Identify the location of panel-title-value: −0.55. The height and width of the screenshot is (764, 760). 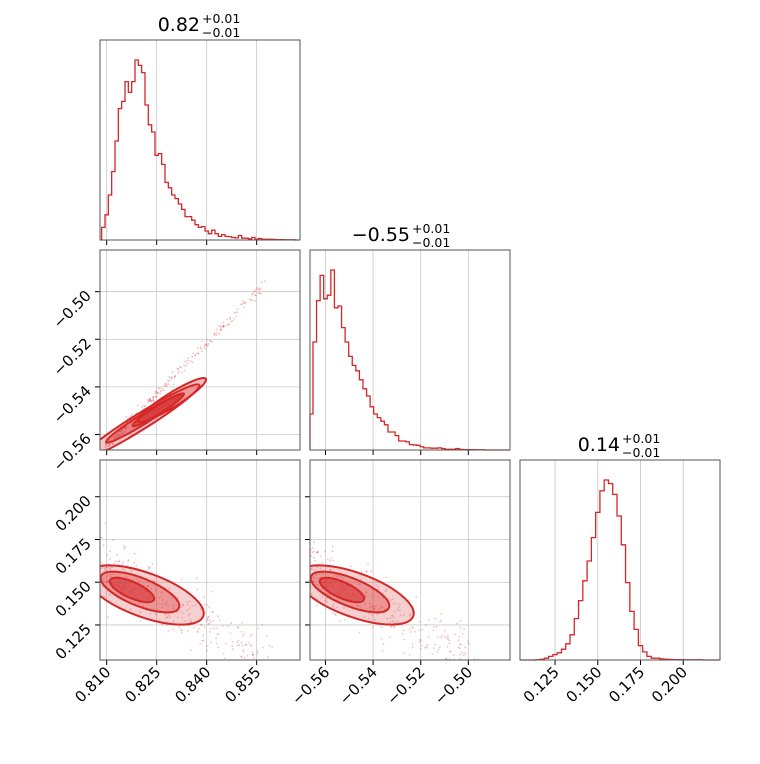
(381, 235).